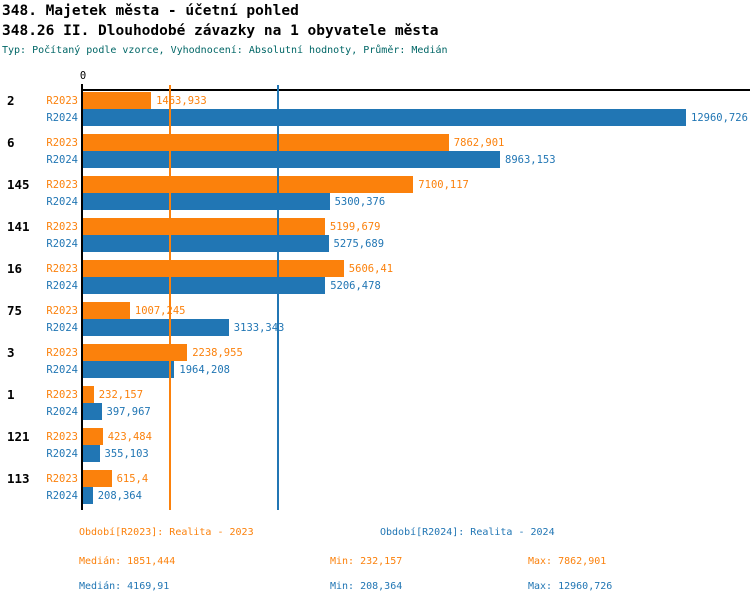  Describe the element at coordinates (83, 76) in the screenshot. I see `x-axis-zero-tick-label: 0` at that location.